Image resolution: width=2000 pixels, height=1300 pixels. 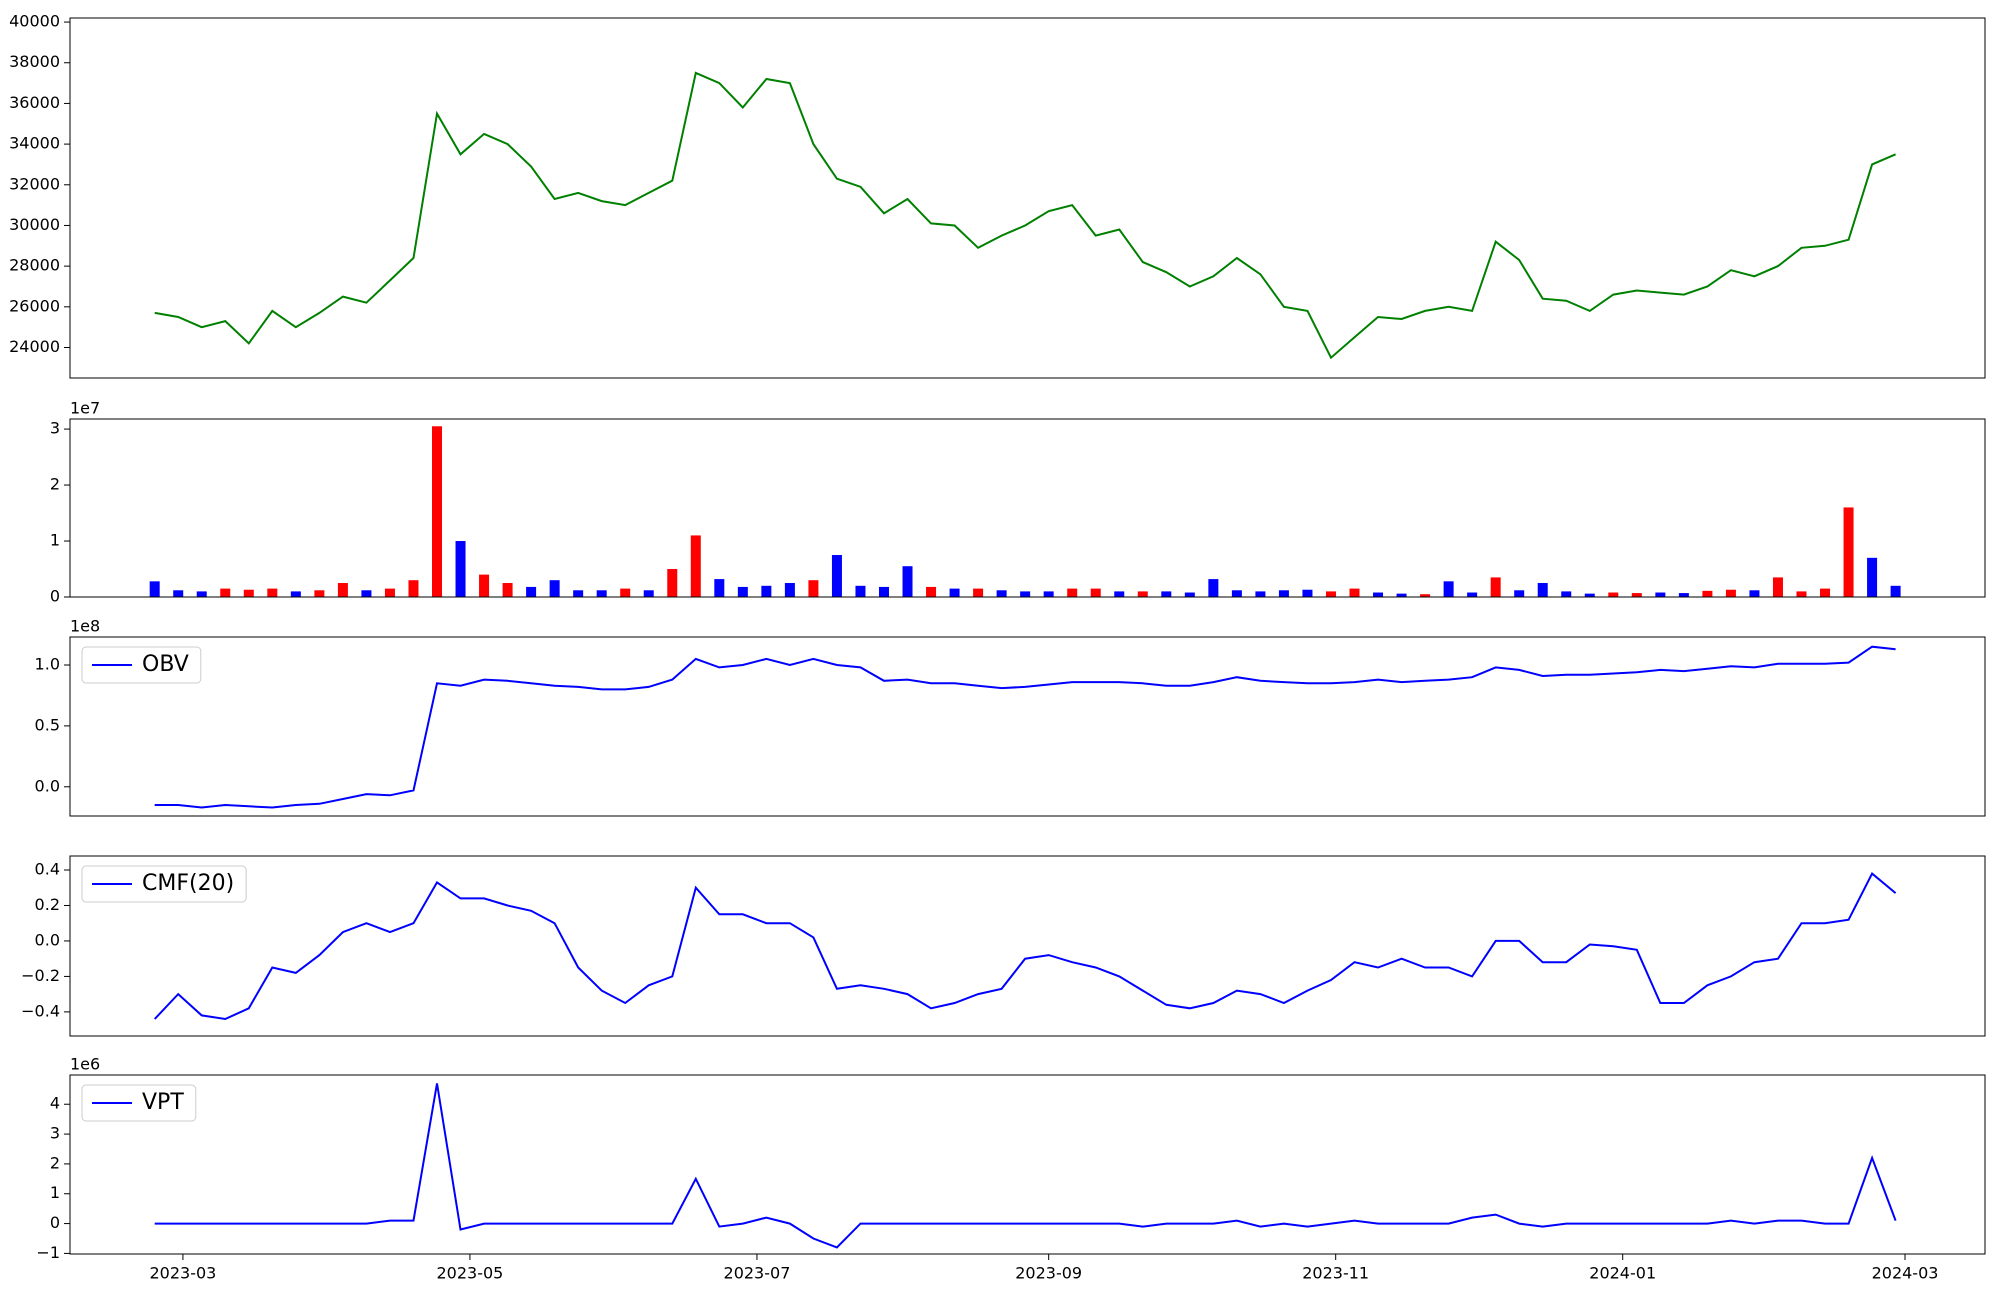 I want to click on y-tick-label: 0.0, so click(x=47, y=939).